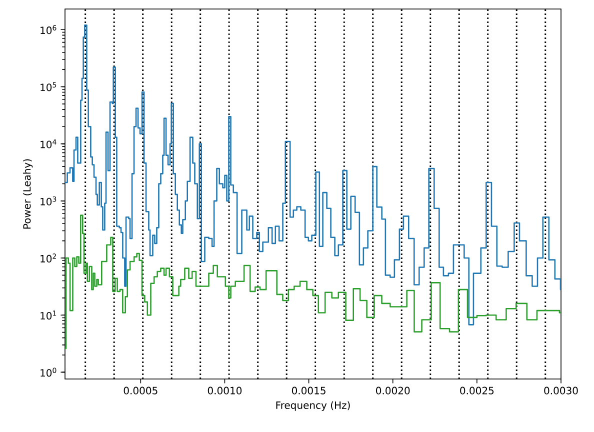  Describe the element at coordinates (477, 390) in the screenshot. I see `x-tick-label: 0.0025` at that location.